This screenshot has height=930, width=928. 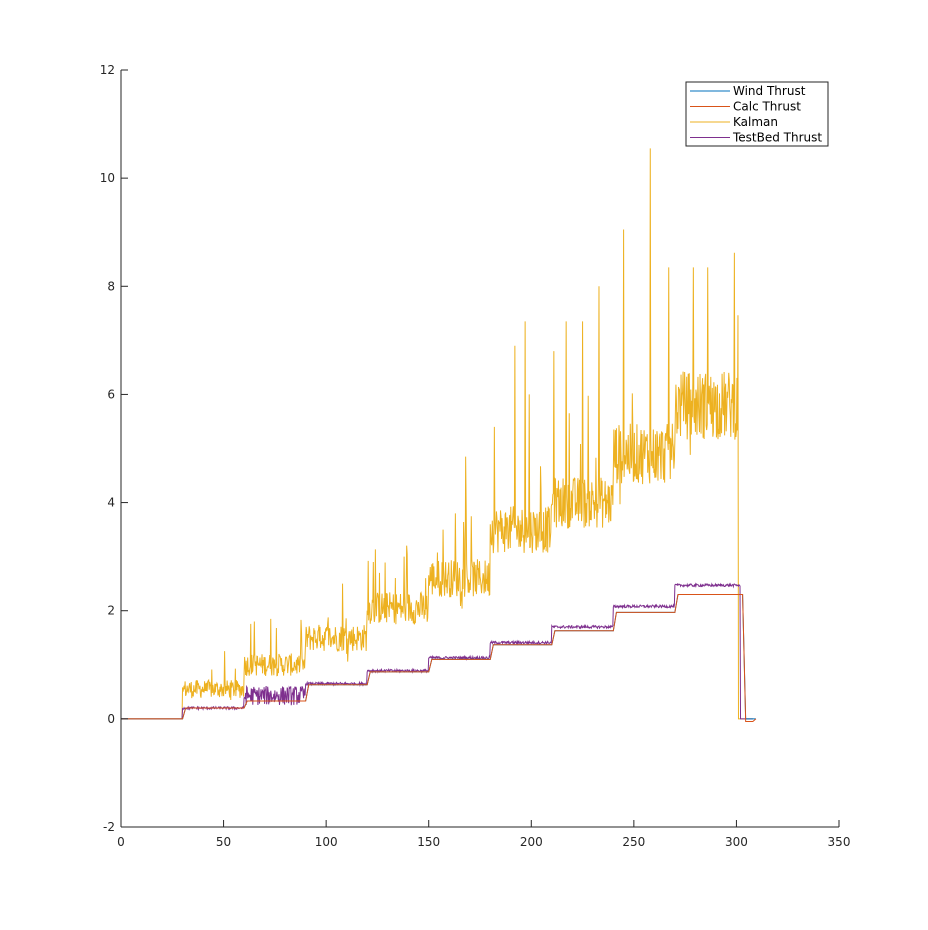 I want to click on legend-label-kalman: Kalman, so click(x=755, y=122).